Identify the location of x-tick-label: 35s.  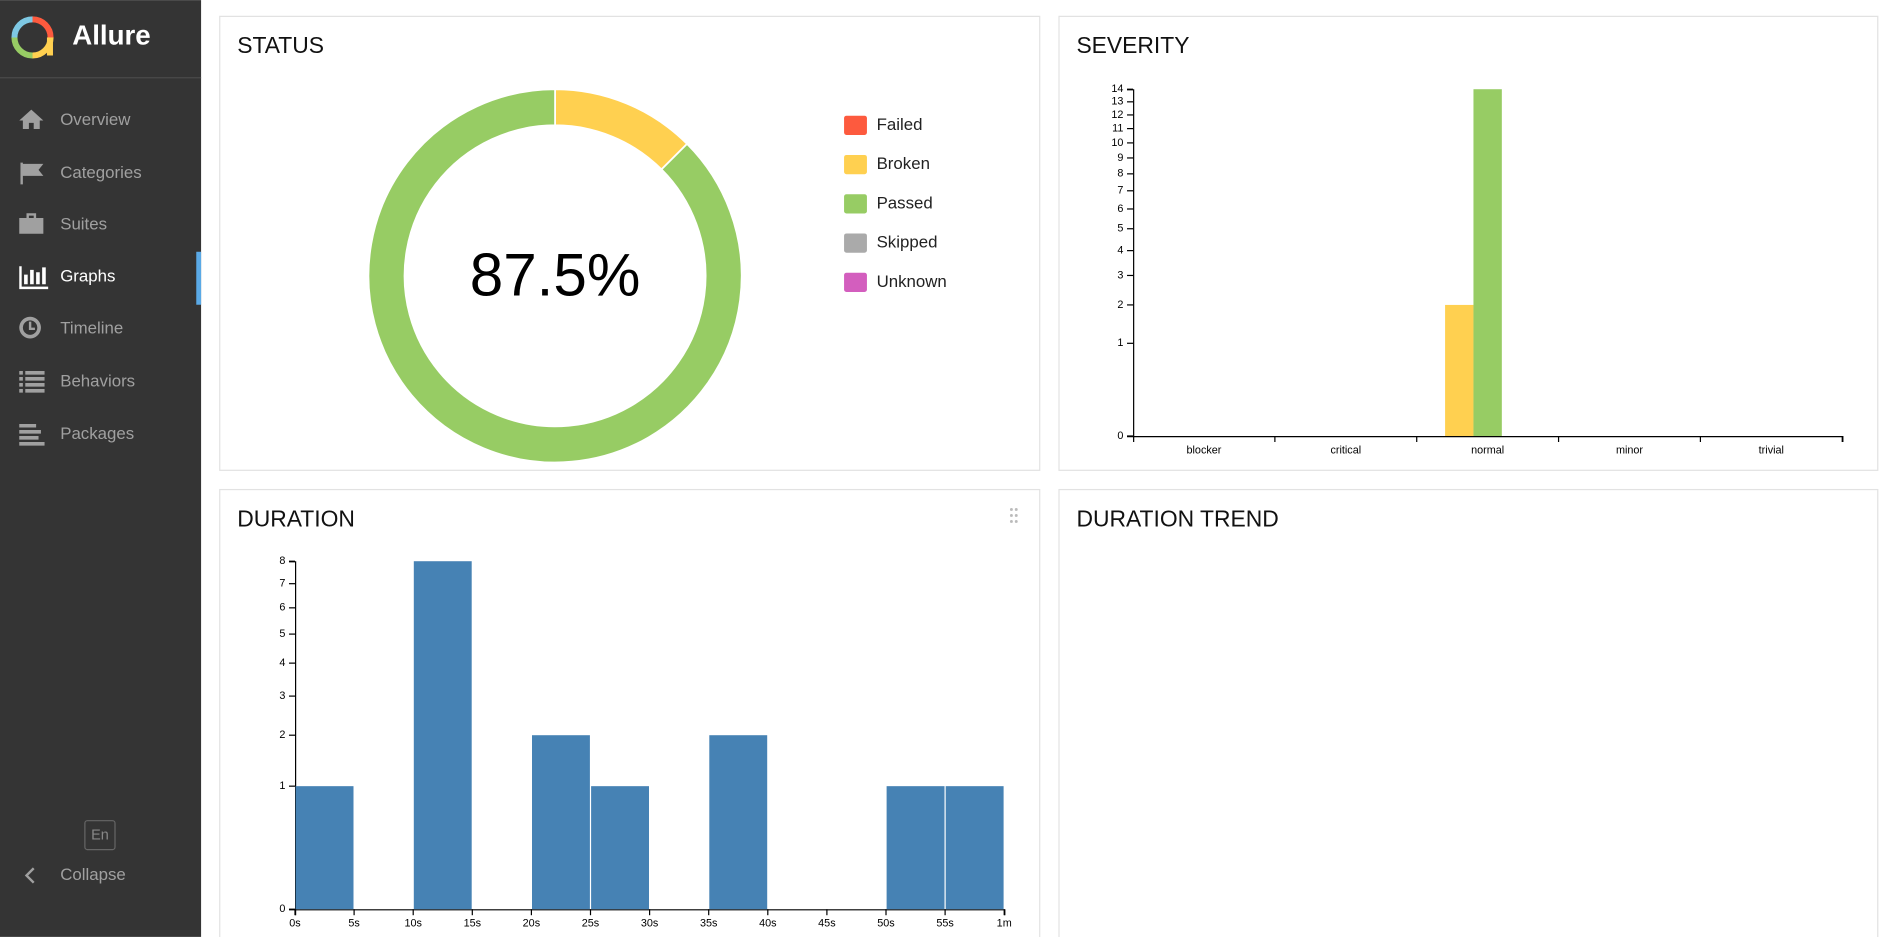
(709, 924).